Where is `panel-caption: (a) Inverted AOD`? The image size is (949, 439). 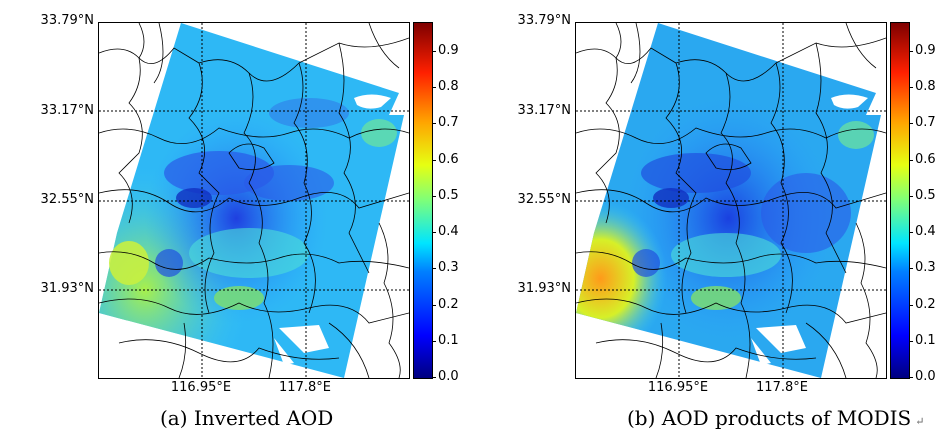
panel-caption: (a) Inverted AOD is located at coordinates (247, 418).